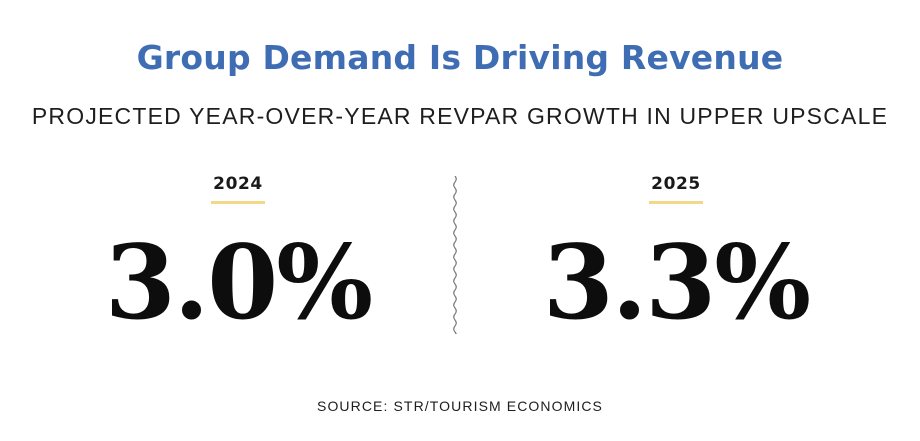 Image resolution: width=920 pixels, height=441 pixels. I want to click on stat-value: 3.0%, so click(238, 283).